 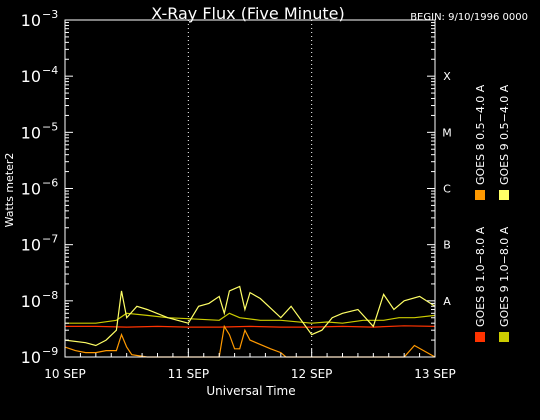 What do you see at coordinates (504, 134) in the screenshot?
I see `legend-label: GOES 9 0.5−4.0 A` at bounding box center [504, 134].